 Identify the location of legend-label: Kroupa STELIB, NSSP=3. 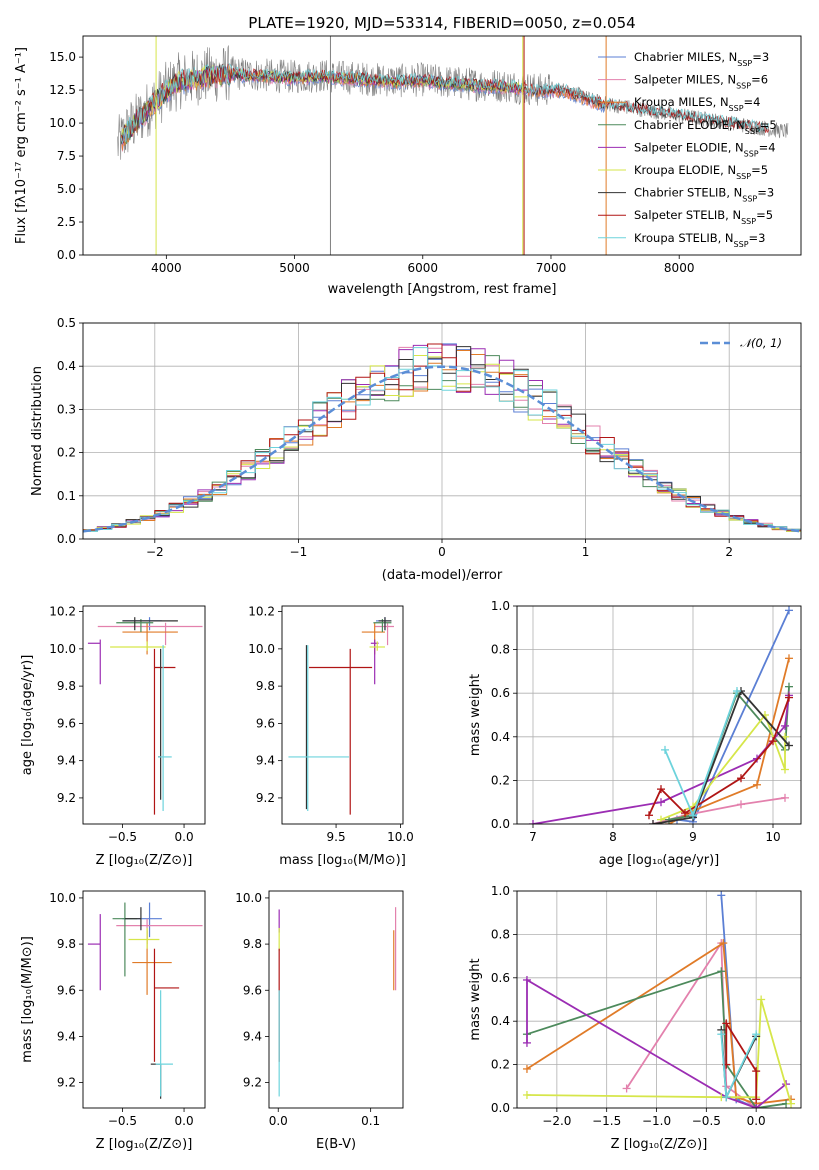
(699, 240).